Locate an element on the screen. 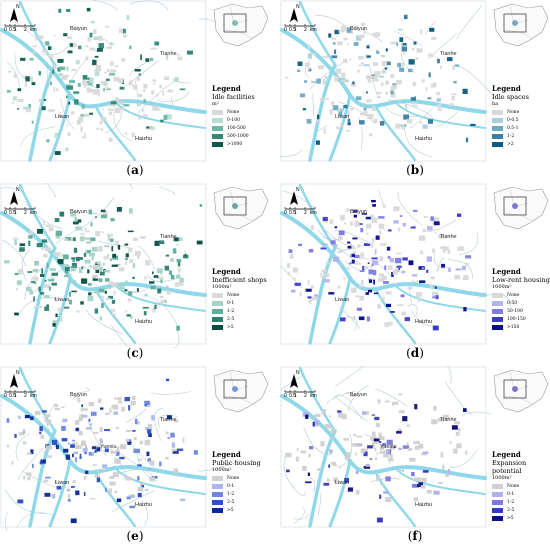 Image resolution: width=550 pixels, height=547 pixels. legend-variable: Idle spaces is located at coordinates (510, 97).